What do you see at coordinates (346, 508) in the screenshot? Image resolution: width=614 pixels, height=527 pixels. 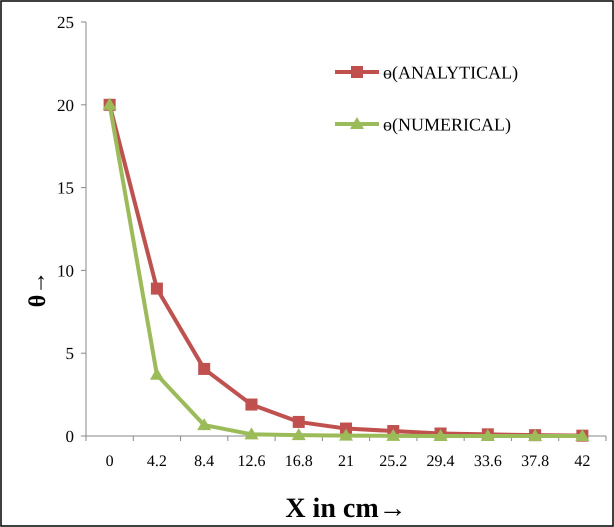 I see `x-axis-title: X in cm→` at bounding box center [346, 508].